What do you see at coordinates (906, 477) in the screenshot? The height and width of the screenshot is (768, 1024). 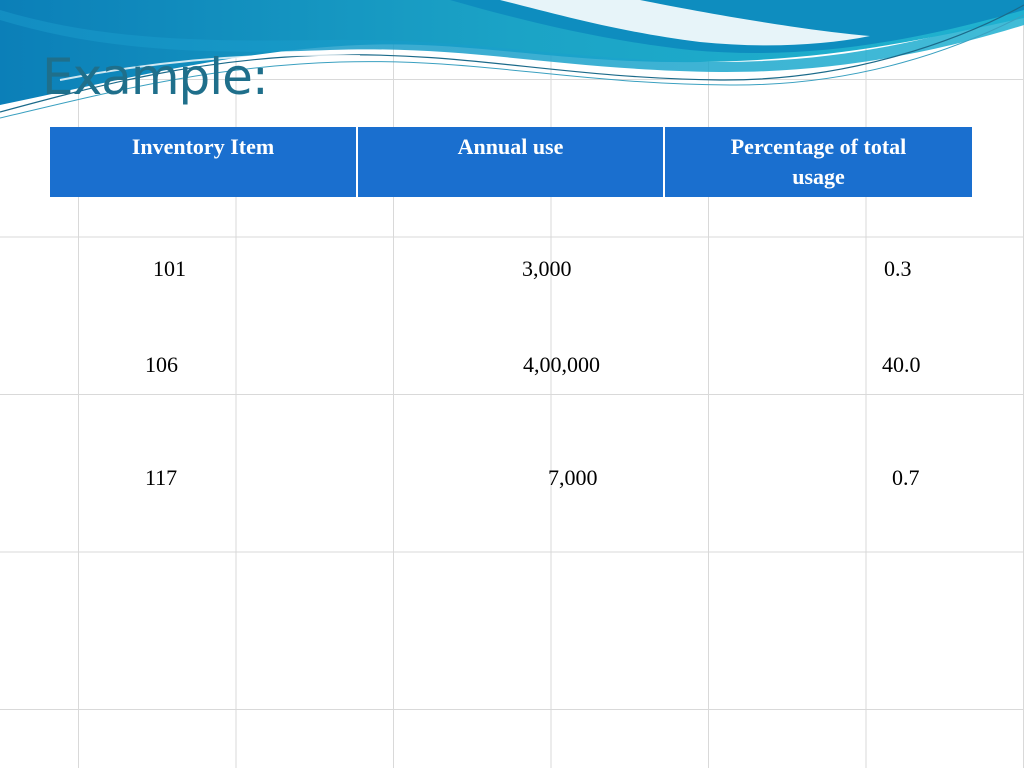 I see `row-3-percentage: 0.7` at bounding box center [906, 477].